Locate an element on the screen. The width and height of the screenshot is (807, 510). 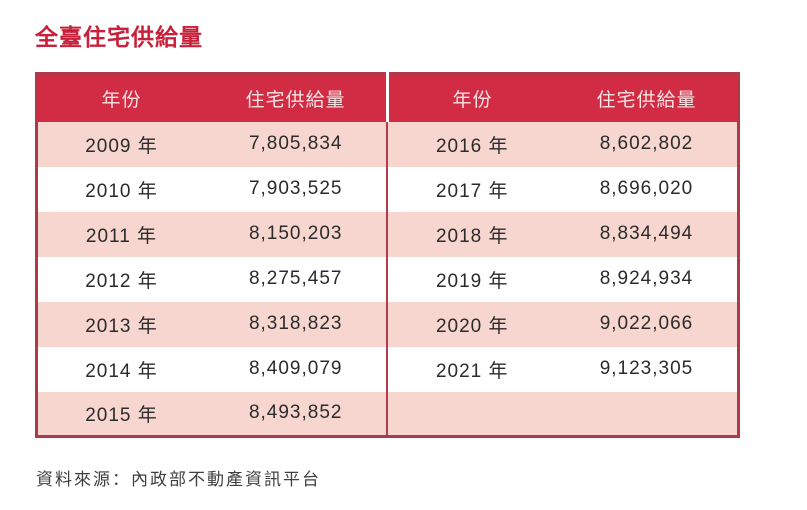
year-cell: 2017 年 is located at coordinates (471, 189).